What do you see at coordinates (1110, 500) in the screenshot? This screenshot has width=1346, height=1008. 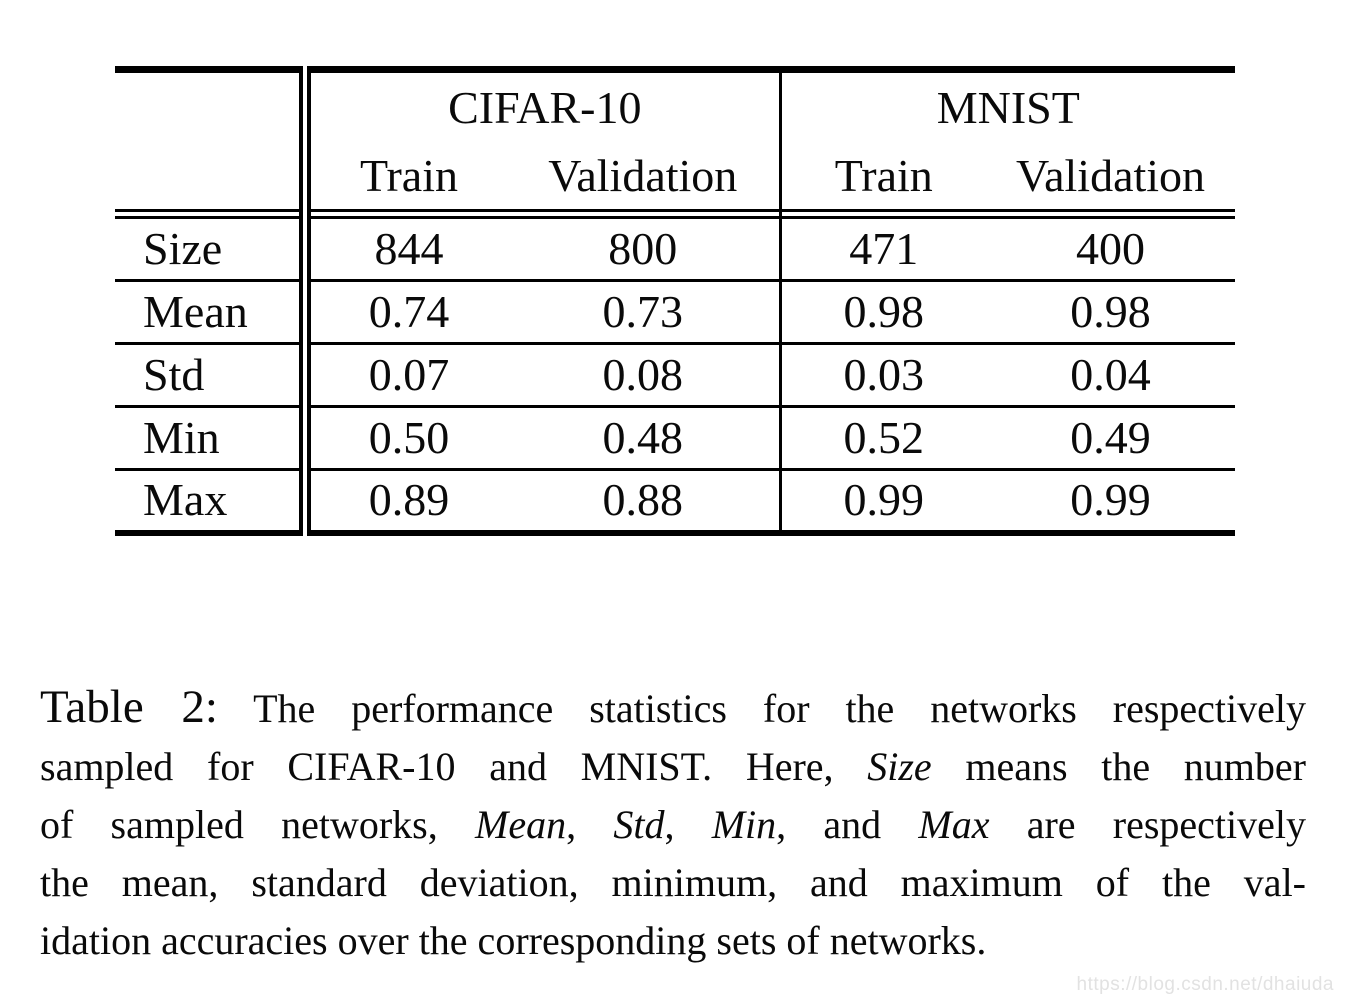 I see `cell-max-mnist-validation: 0.99` at bounding box center [1110, 500].